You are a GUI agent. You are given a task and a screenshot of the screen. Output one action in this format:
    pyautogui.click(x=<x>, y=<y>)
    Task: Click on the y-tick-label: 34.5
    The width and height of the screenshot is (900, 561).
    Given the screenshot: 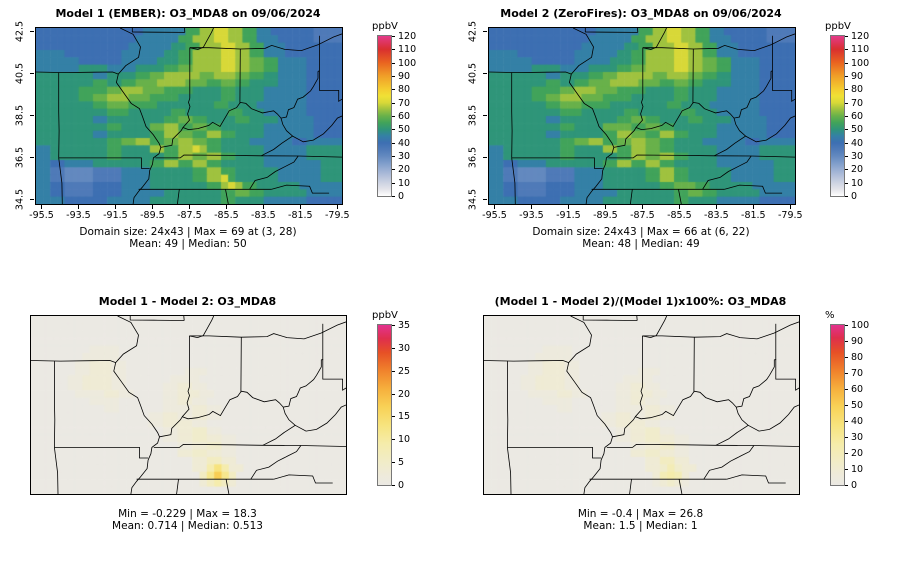 What is the action you would take?
    pyautogui.click(x=473, y=199)
    